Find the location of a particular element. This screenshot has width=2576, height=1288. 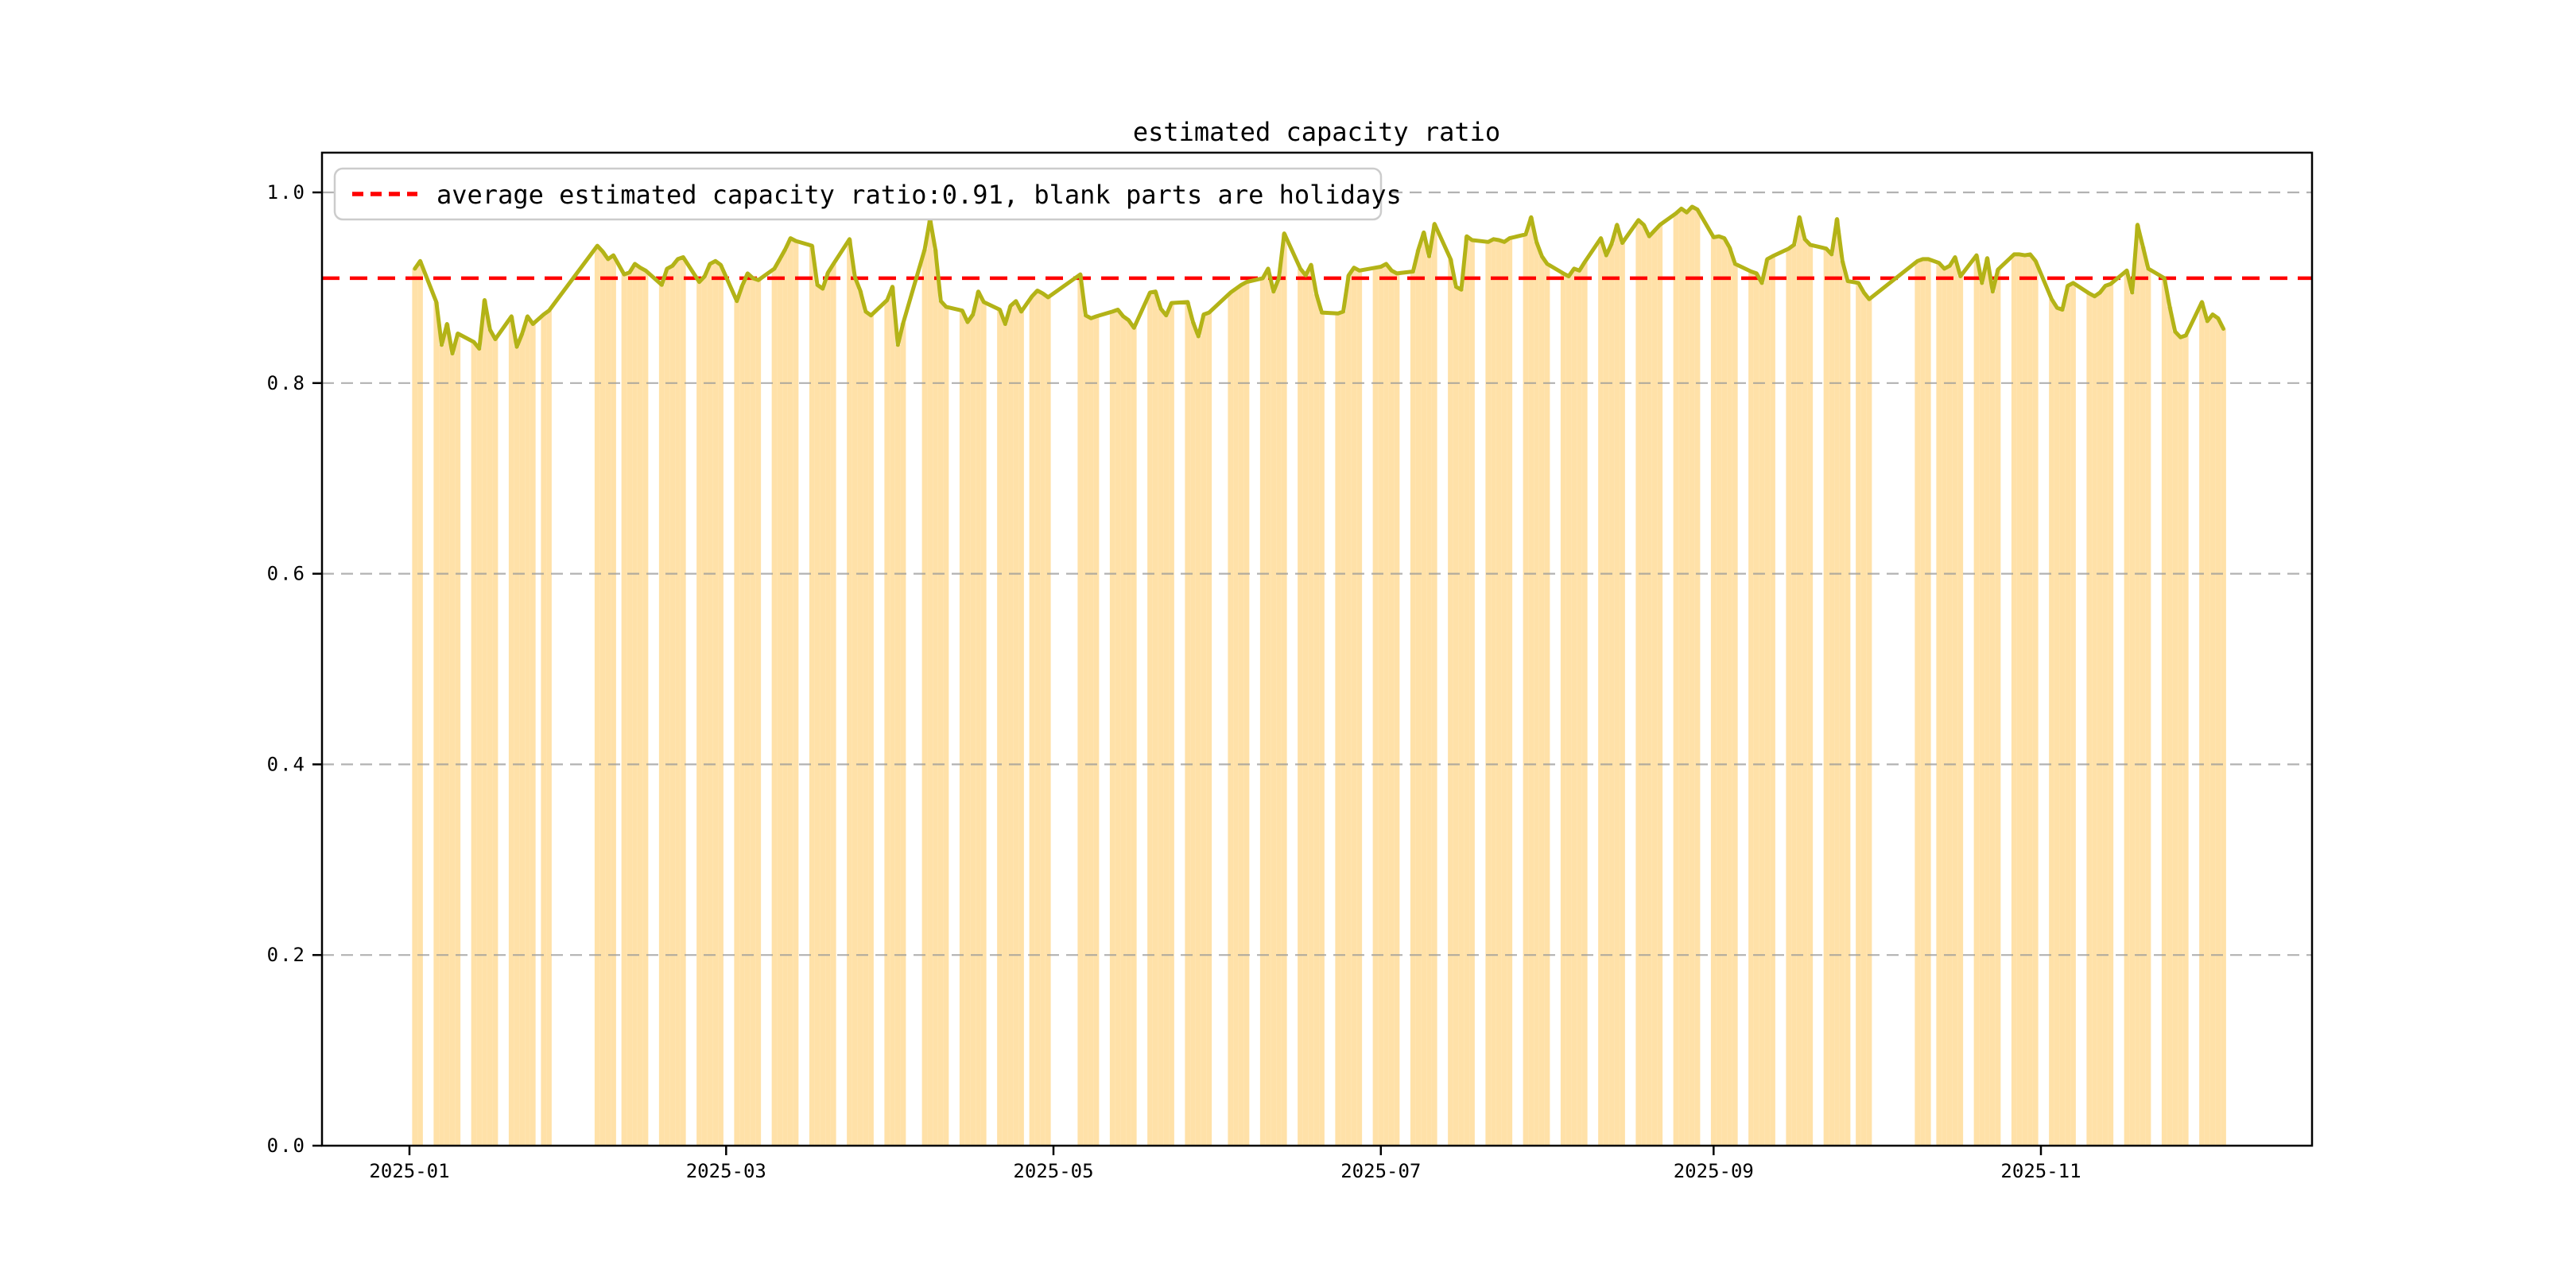

legend-box is located at coordinates (858, 194).